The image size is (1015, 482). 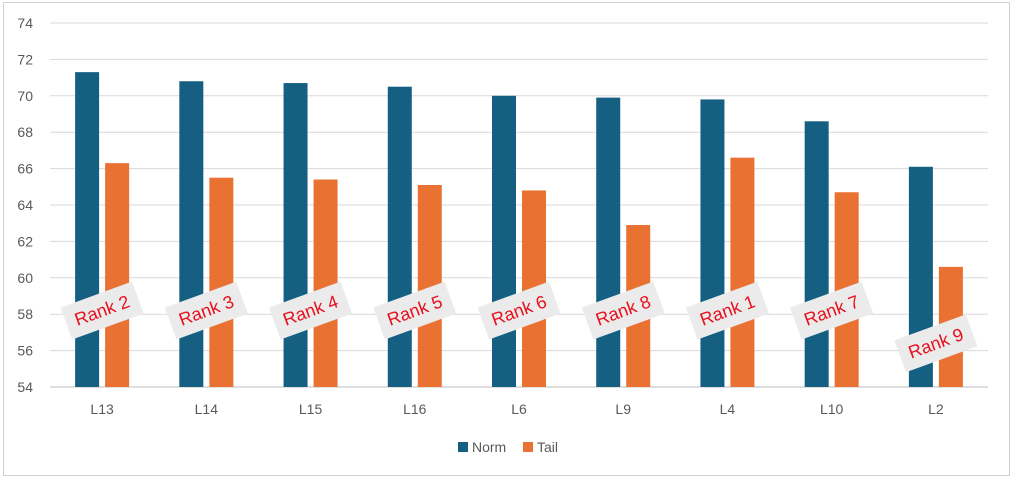 What do you see at coordinates (25, 314) in the screenshot?
I see `y-tick-label: 58` at bounding box center [25, 314].